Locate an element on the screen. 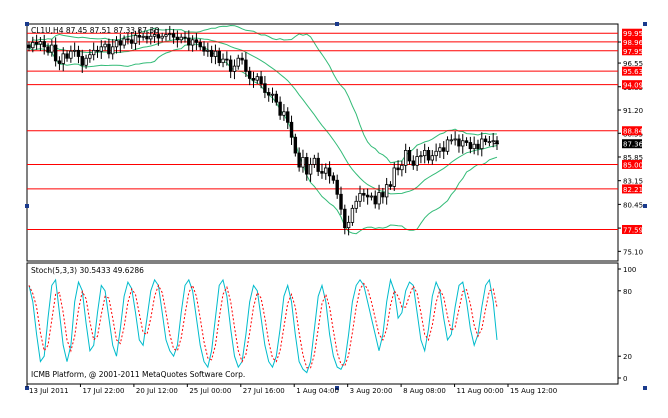 This screenshot has width=668, height=418. current-price-label: 87.36 is located at coordinates (633, 145).